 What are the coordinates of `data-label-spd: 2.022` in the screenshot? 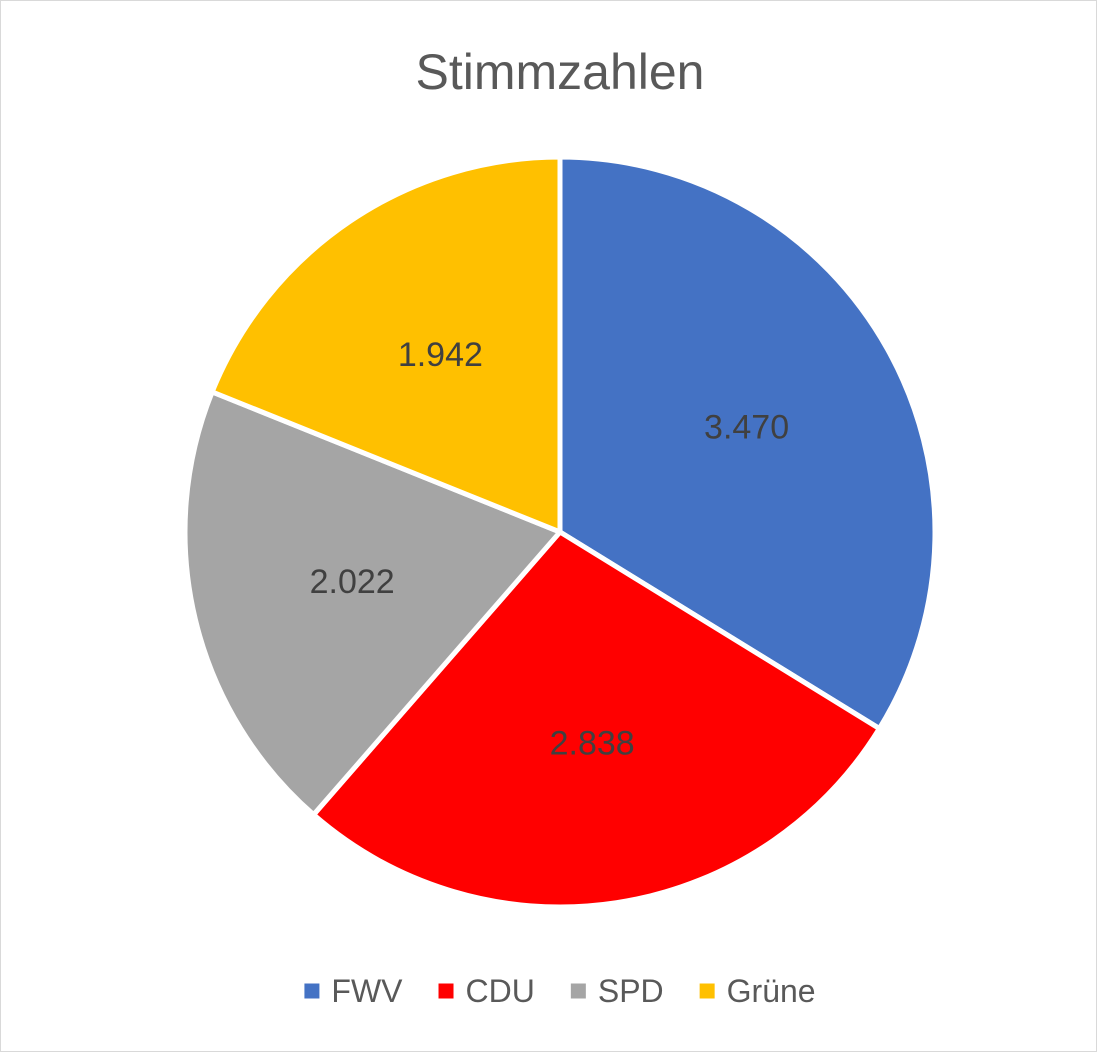 It's located at (352, 582).